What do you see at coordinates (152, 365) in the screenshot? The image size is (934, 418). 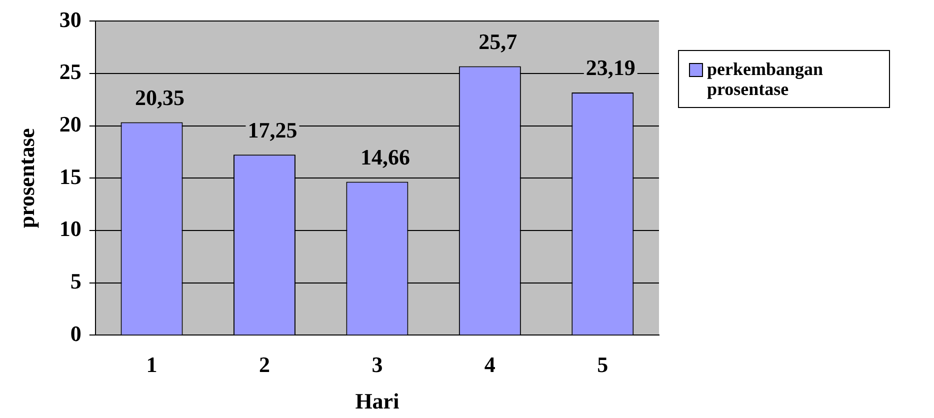 I see `x-tick-label: 1` at bounding box center [152, 365].